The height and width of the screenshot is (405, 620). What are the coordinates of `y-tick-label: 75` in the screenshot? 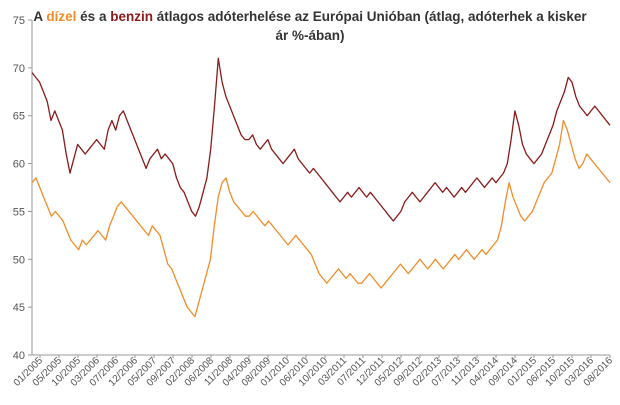 It's located at (19, 21).